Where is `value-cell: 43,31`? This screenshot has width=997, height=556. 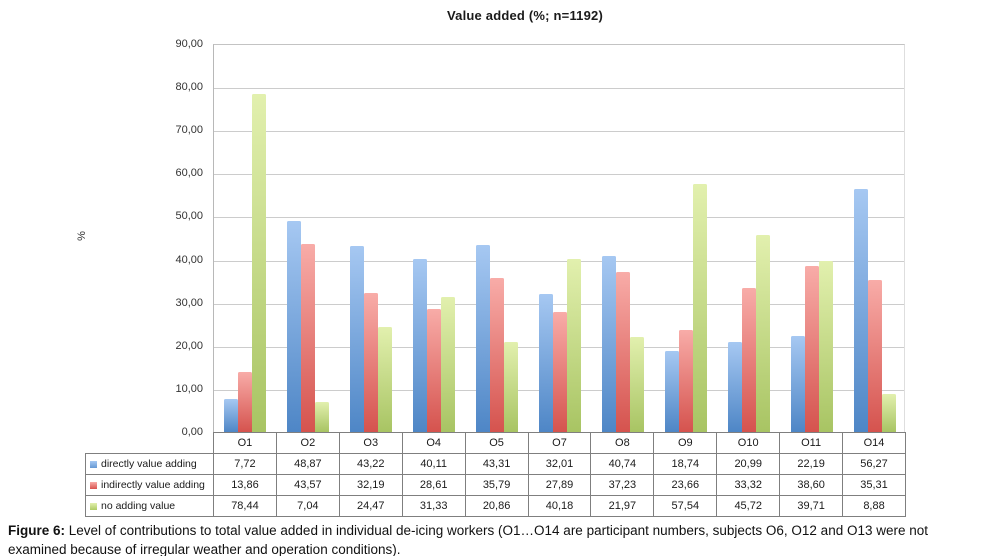
value-cell: 43,31 is located at coordinates (496, 464).